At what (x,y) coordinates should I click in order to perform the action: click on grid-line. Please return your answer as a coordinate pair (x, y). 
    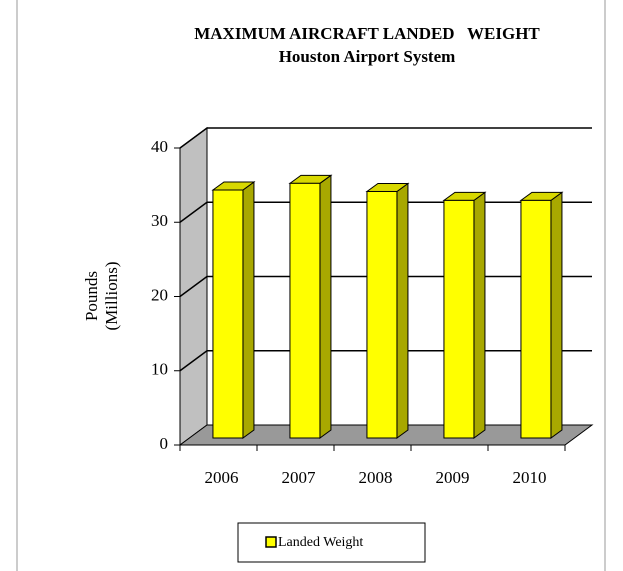
    Looking at the image, I should click on (385, 138).